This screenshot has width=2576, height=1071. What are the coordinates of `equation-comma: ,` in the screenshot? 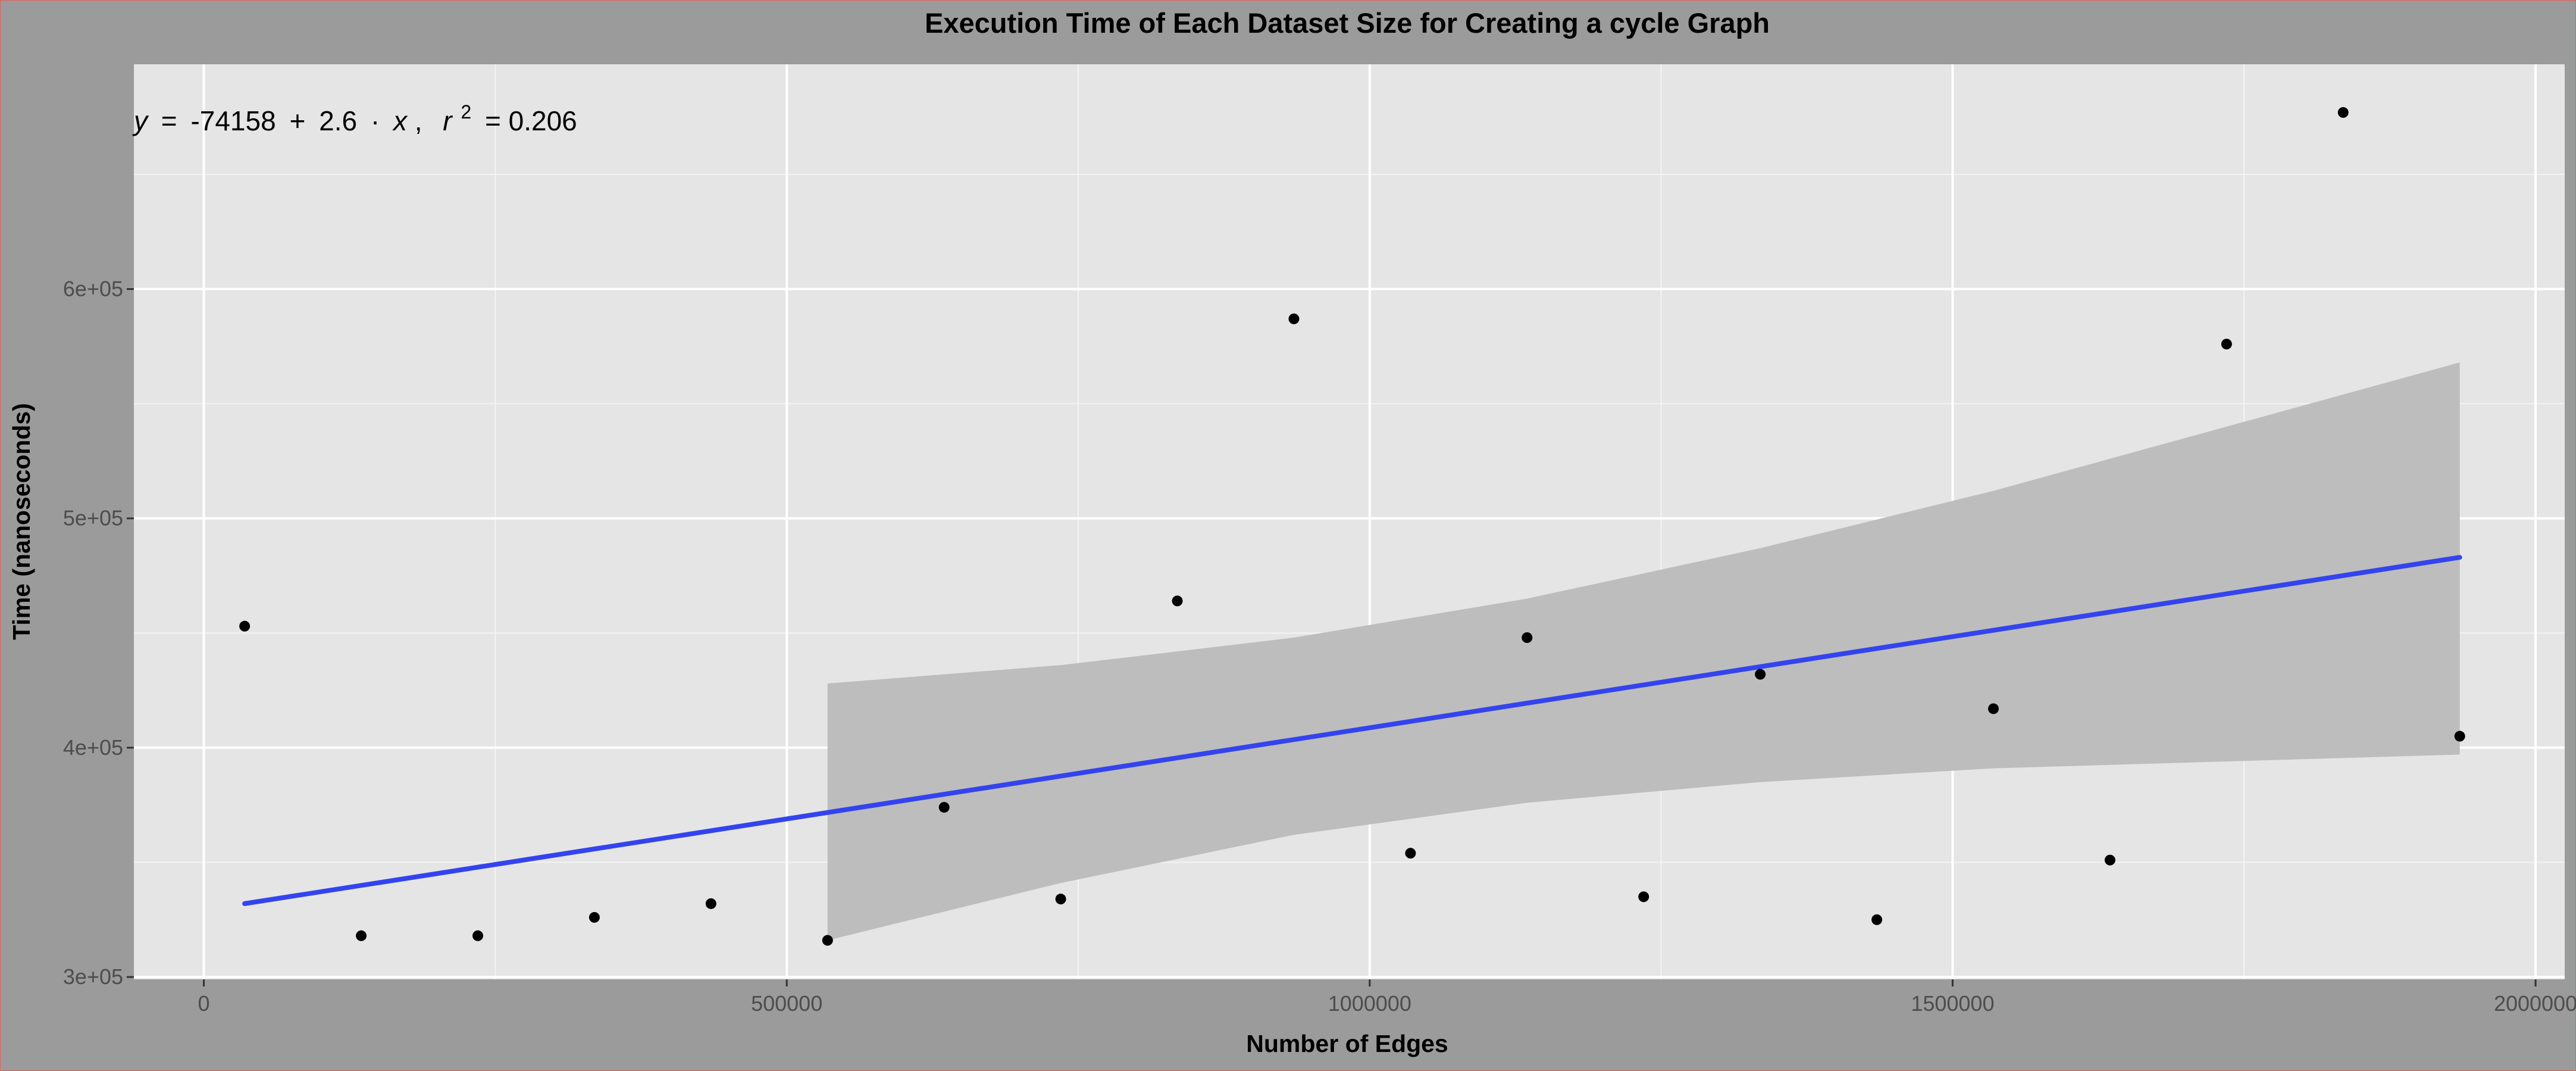 It's located at (418, 120).